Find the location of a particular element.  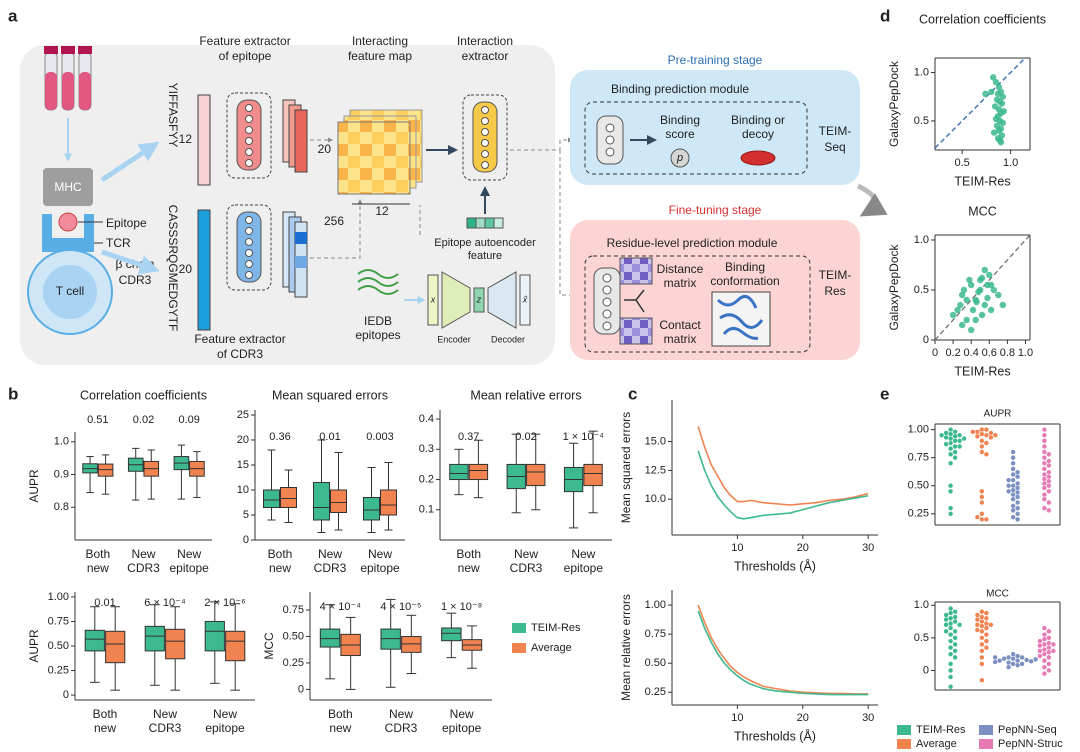

y-tick-label: 5 is located at coordinates (246, 515).